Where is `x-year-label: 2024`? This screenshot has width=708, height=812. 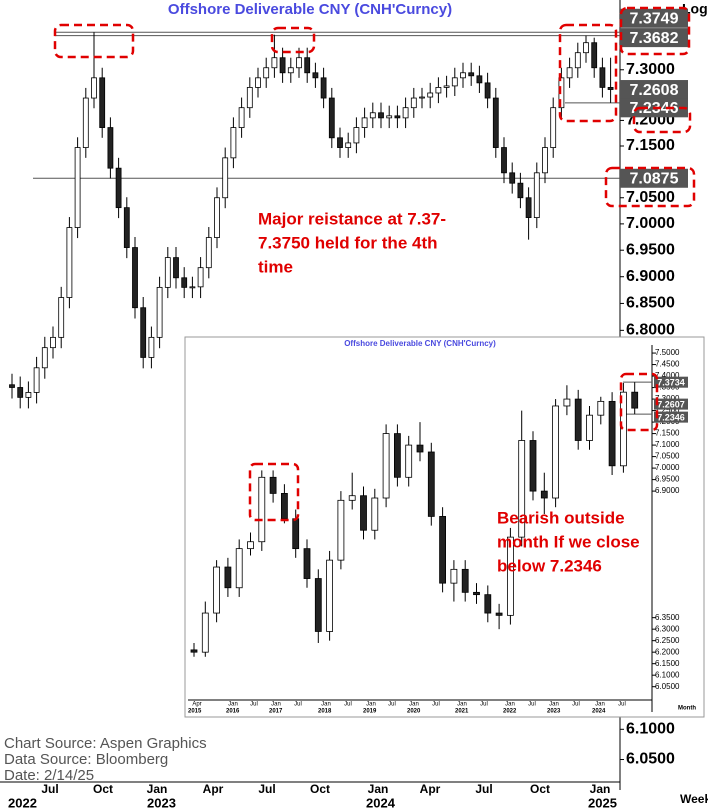 x-year-label: 2024 is located at coordinates (599, 712).